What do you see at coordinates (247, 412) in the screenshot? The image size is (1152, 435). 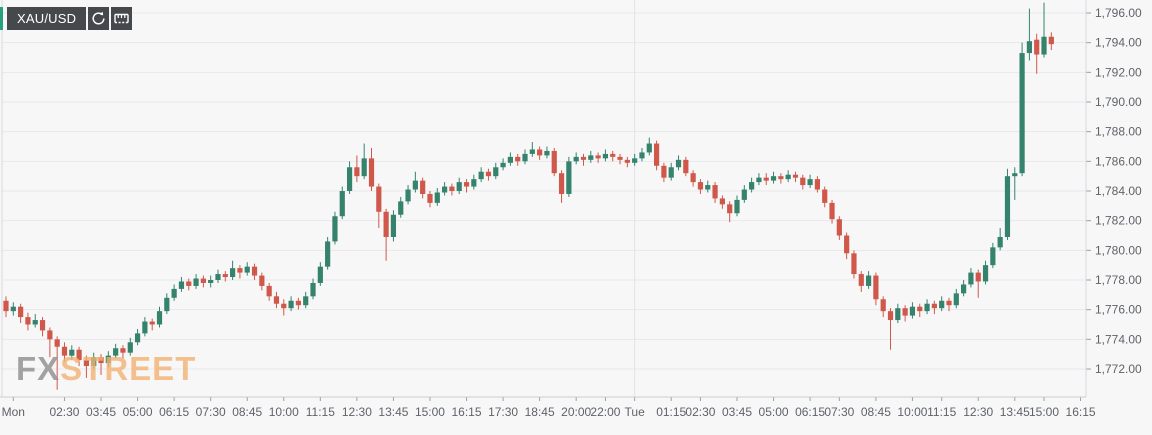 I see `x-tick-label: 08:45` at bounding box center [247, 412].